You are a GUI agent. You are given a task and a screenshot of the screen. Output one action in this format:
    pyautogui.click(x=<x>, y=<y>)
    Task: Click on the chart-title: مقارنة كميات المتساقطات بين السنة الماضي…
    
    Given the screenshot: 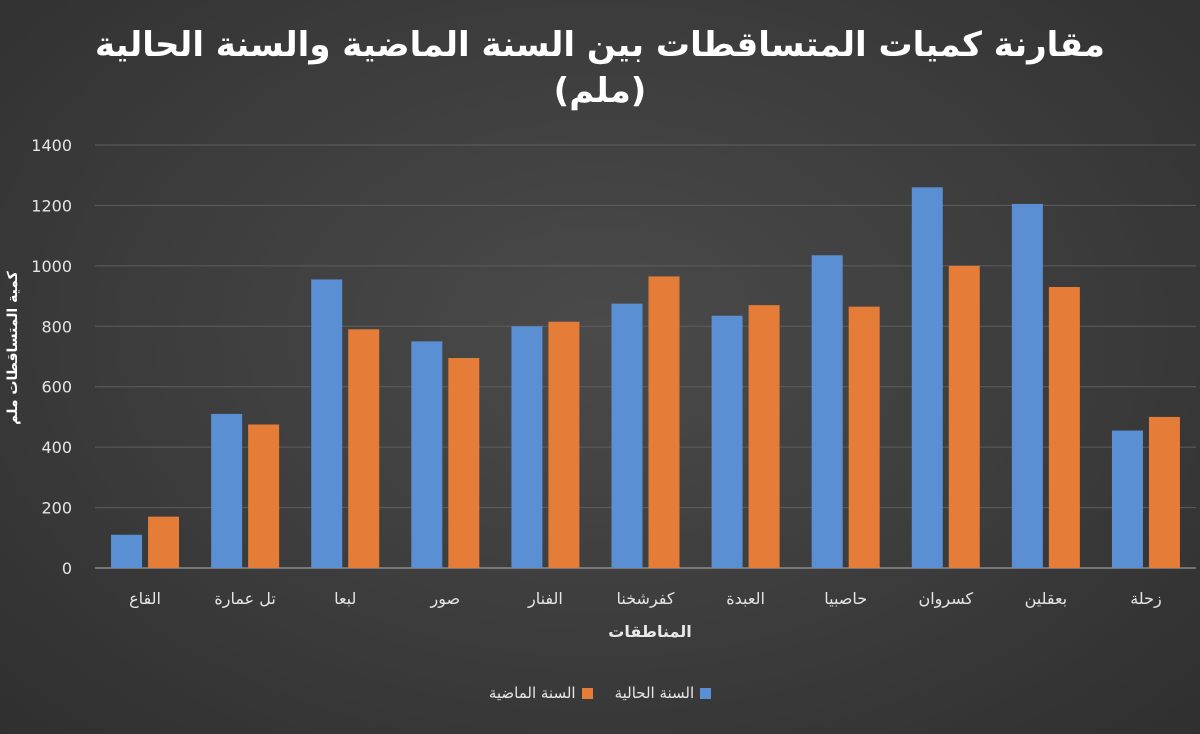 What is the action you would take?
    pyautogui.click(x=600, y=68)
    